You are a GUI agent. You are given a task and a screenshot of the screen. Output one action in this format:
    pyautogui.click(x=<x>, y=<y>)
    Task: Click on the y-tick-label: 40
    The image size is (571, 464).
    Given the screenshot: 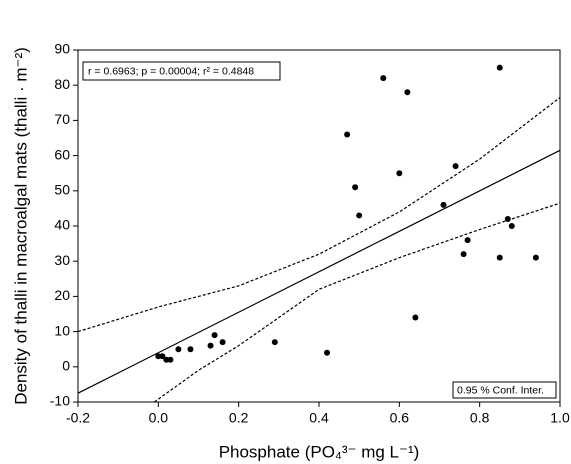 What is the action you would take?
    pyautogui.click(x=62, y=225)
    